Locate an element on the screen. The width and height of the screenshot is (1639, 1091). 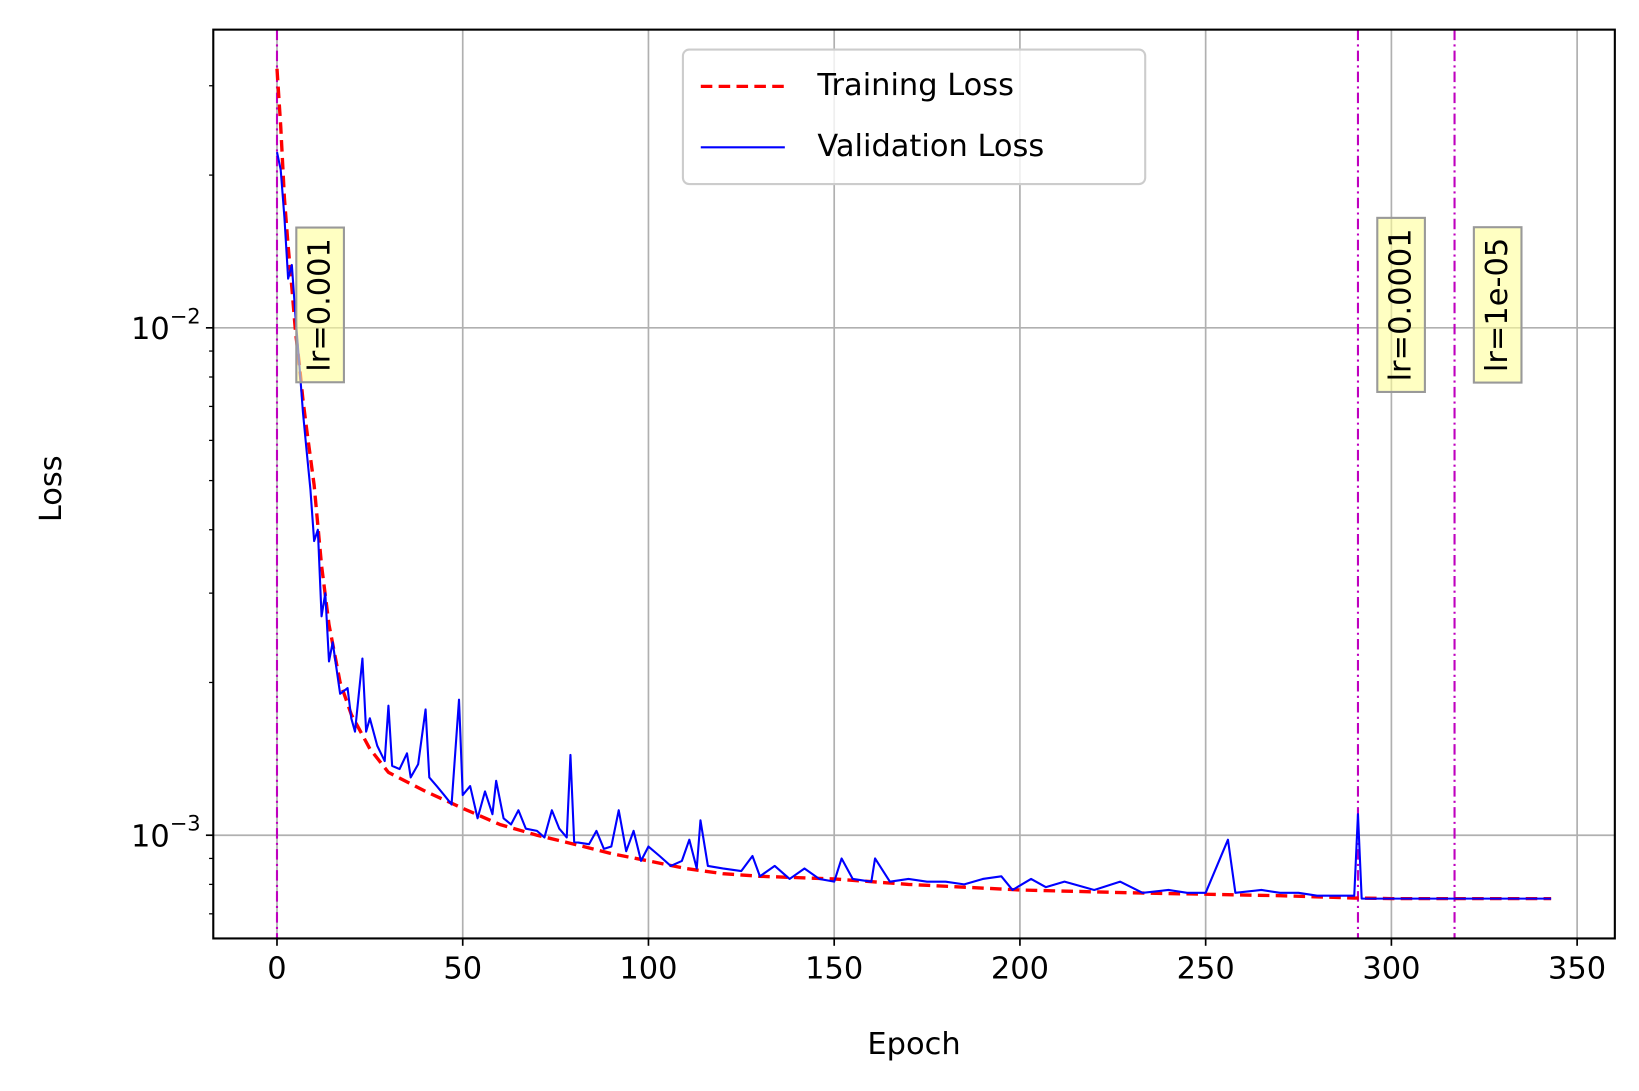
y-axis-label: Loss is located at coordinates (51, 488).